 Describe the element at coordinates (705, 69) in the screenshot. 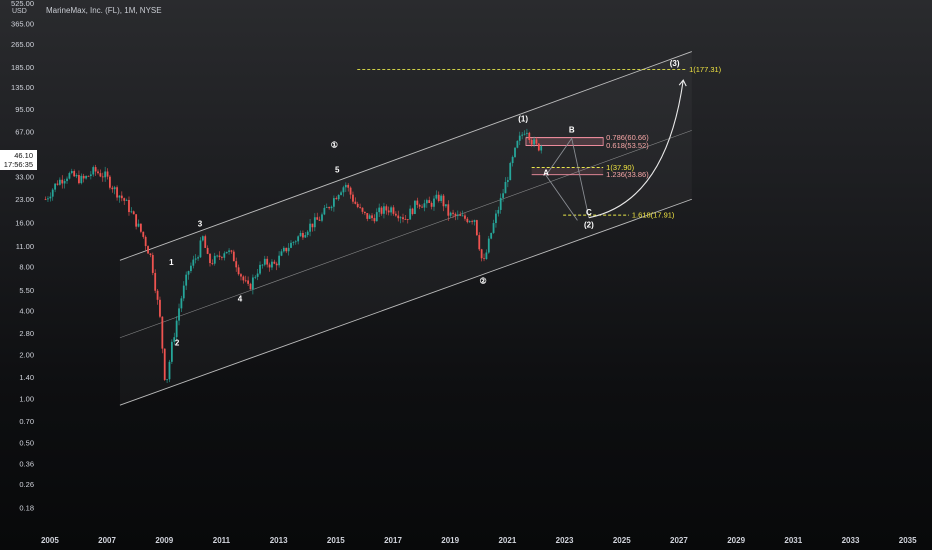

I see `fib-level-label: 1(177.31)` at that location.